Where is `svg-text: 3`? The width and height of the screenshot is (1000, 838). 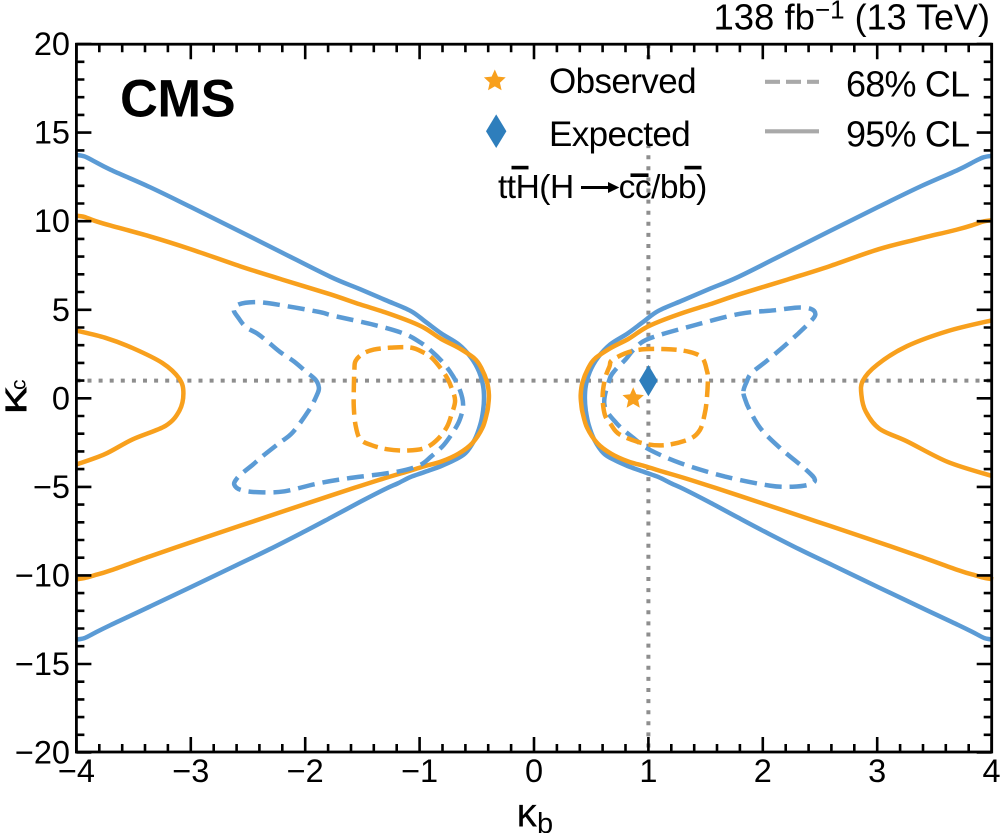 svg-text: 3 is located at coordinates (877, 771).